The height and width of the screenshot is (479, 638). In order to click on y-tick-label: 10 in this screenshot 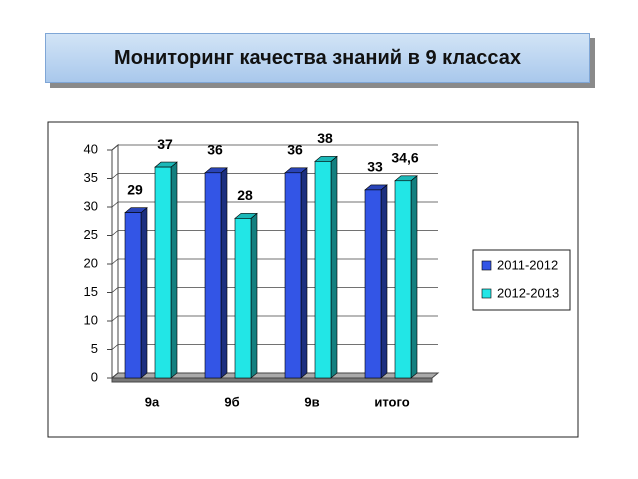, I will do `click(91, 319)`.